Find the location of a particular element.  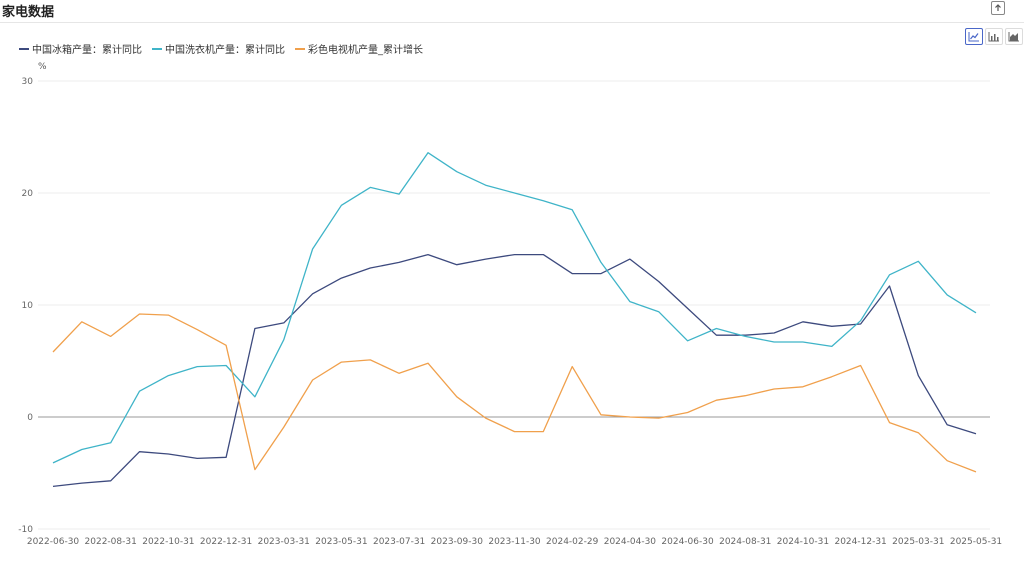

legend-label: 中国冰箱产量：累计同比 is located at coordinates (87, 50).